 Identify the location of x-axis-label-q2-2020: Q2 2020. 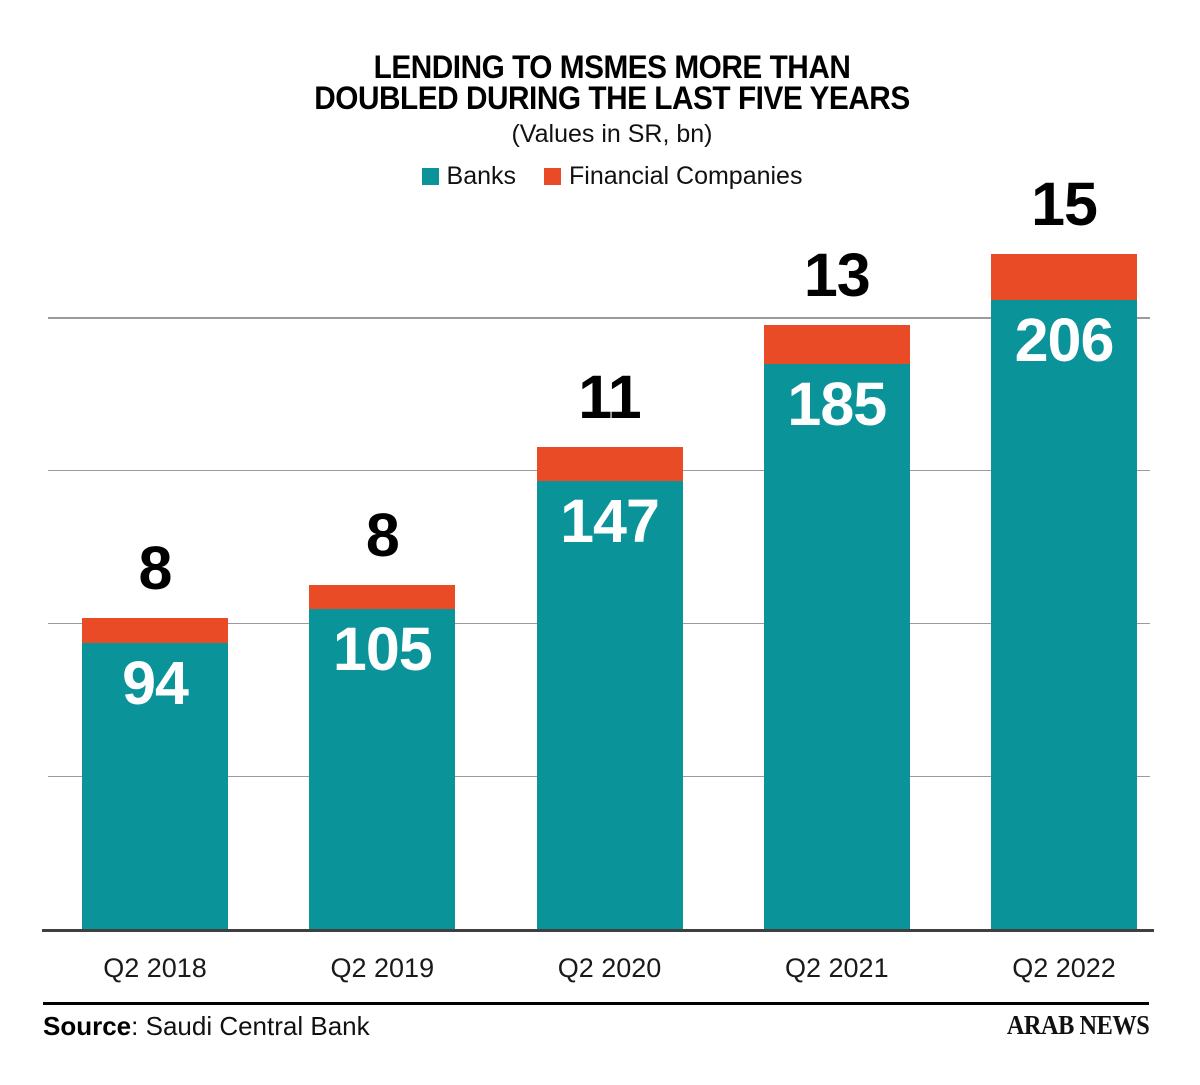
(609, 968).